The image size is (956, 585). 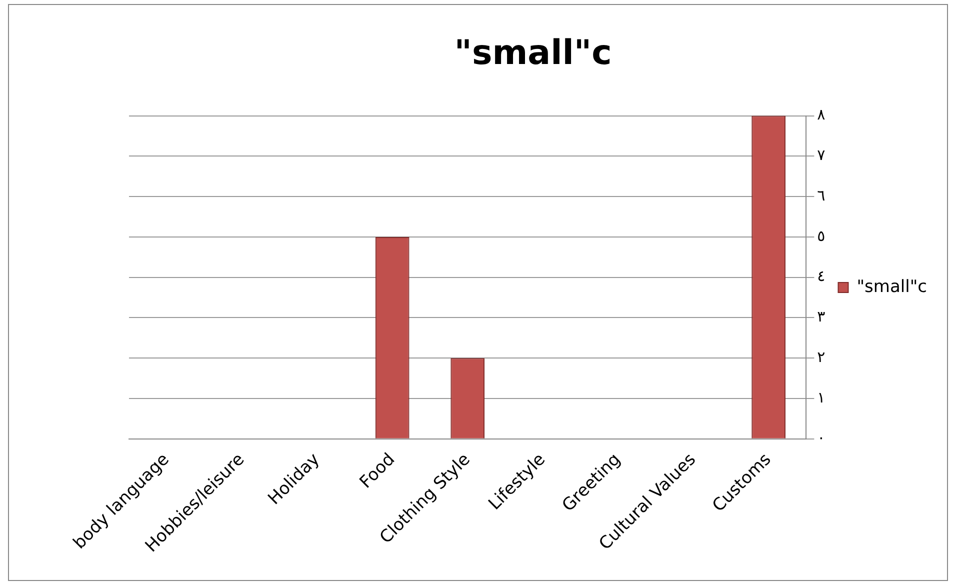 I want to click on y-tick-label: ٧, so click(x=821, y=155).